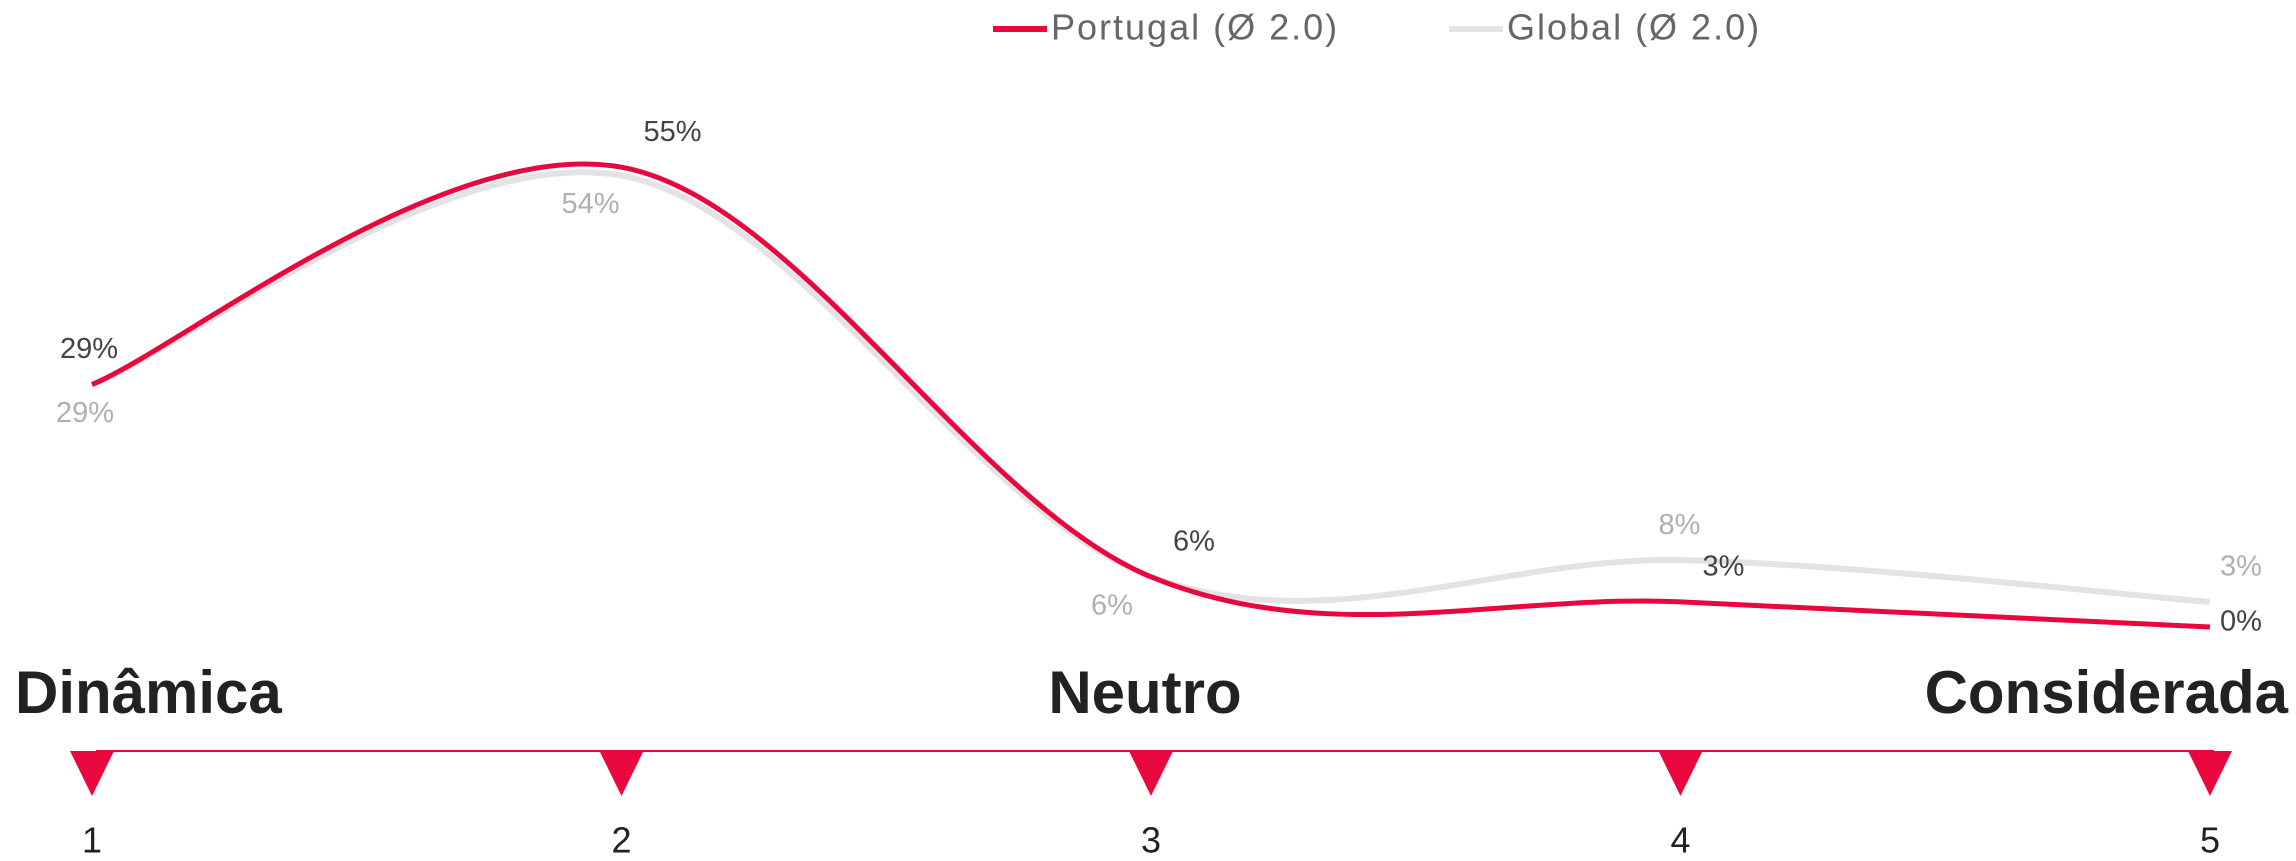  Describe the element at coordinates (2107, 692) in the screenshot. I see `scale-label-right: Considerada` at that location.